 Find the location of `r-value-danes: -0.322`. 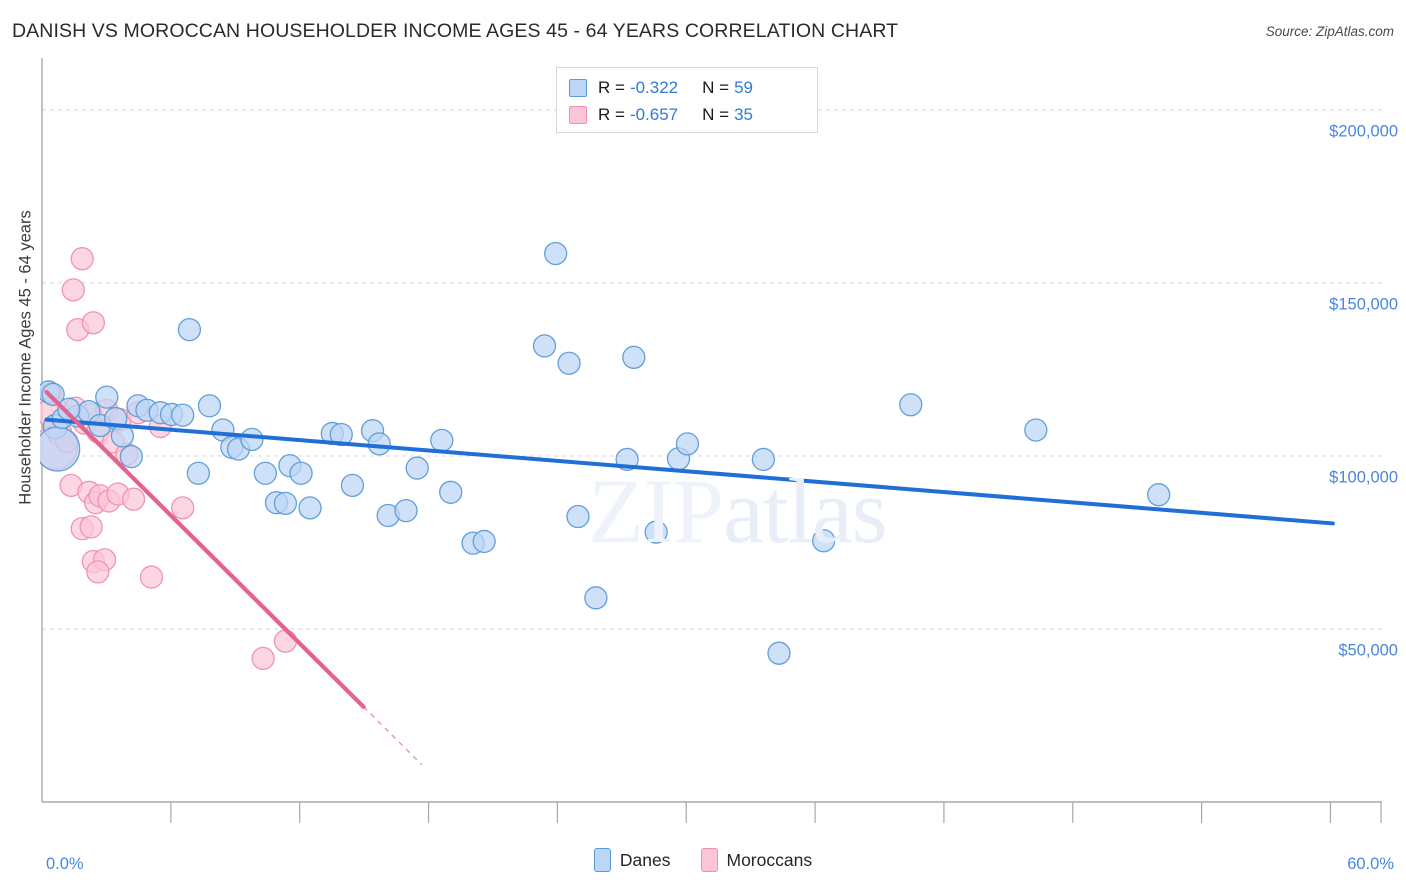

r-value-danes: -0.322 is located at coordinates (654, 87).